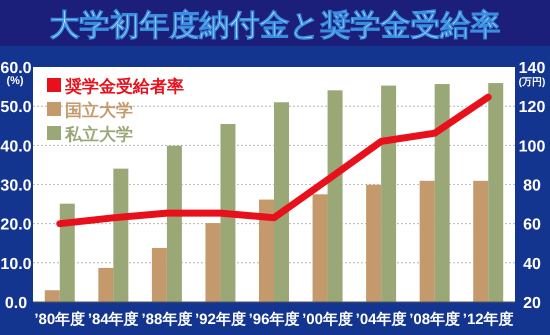 The height and width of the screenshot is (335, 550). I want to click on y2-tick-label: 60, so click(532, 225).